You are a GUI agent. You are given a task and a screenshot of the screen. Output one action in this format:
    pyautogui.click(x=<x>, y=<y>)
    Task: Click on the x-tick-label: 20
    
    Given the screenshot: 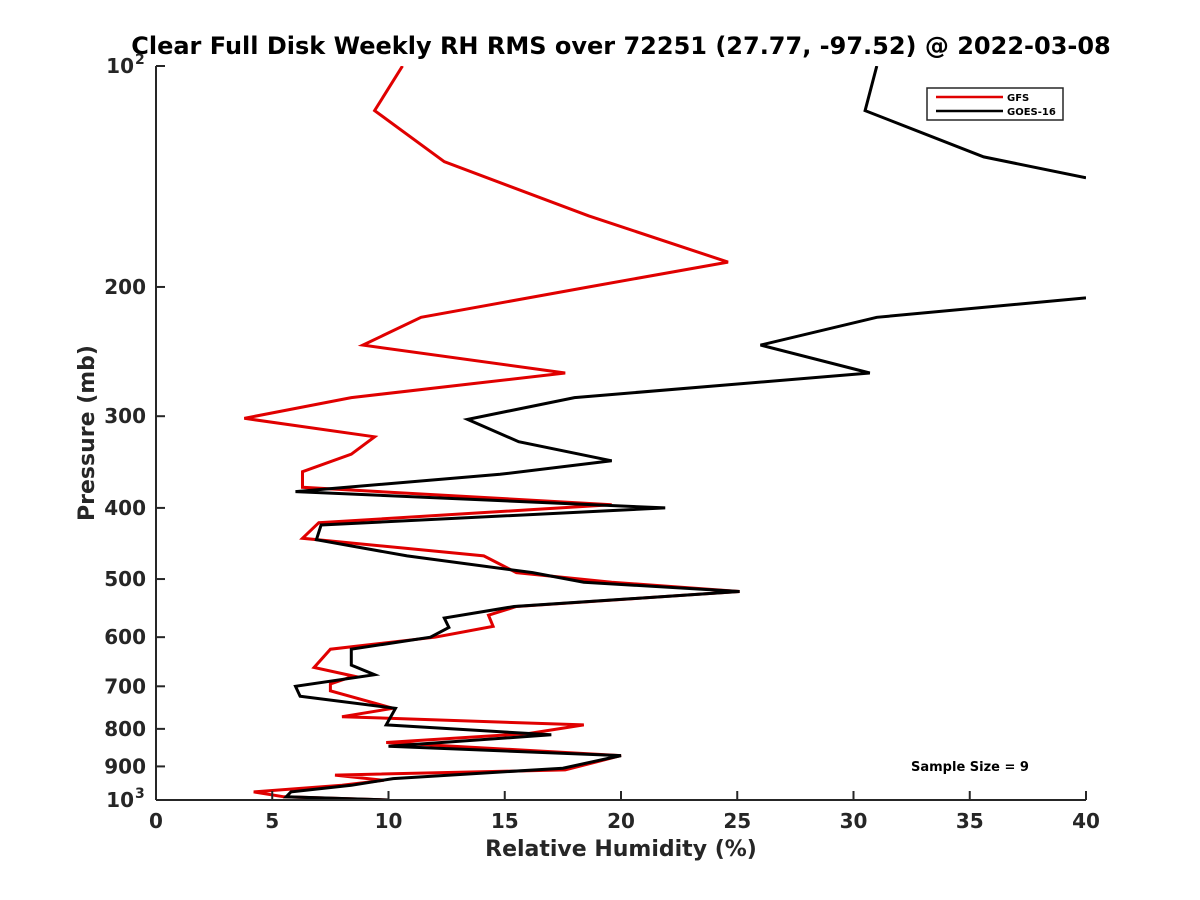 What is the action you would take?
    pyautogui.click(x=621, y=821)
    